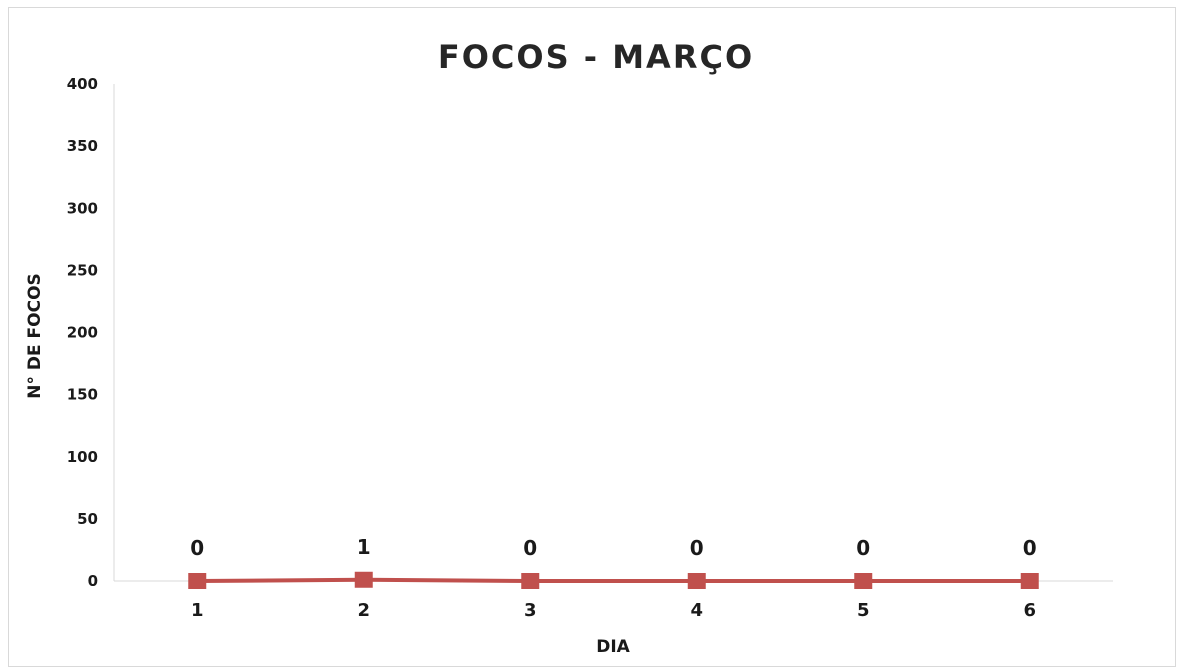 This screenshot has height=667, width=1179. What do you see at coordinates (696, 610) in the screenshot?
I see `x-tick-label: 4` at bounding box center [696, 610].